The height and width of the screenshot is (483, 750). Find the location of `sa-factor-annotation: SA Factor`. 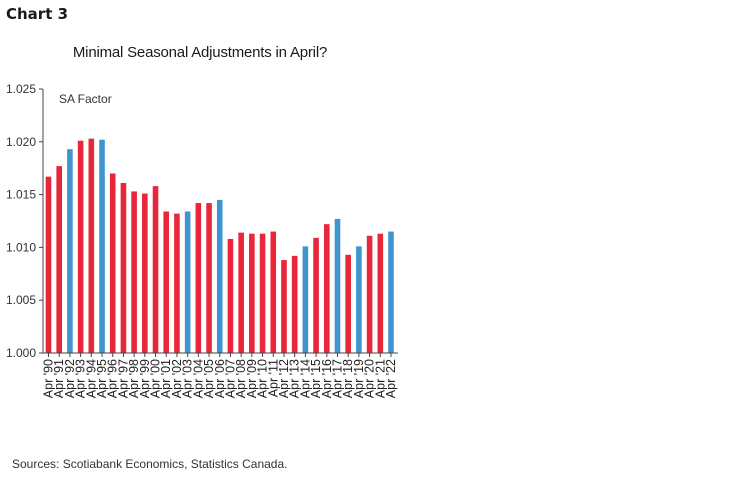

sa-factor-annotation: SA Factor is located at coordinates (85, 99).